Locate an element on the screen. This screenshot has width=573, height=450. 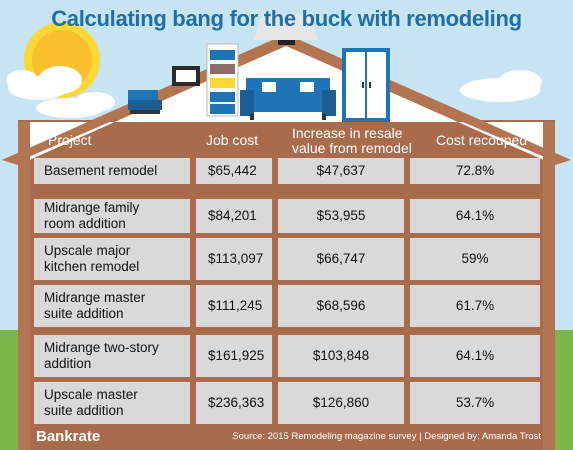
table-cell-recouped: 72.8% is located at coordinates (475, 171).